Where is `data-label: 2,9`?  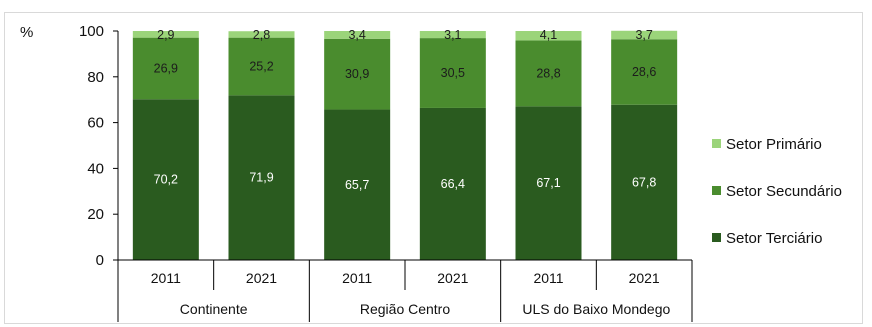
data-label: 2,9 is located at coordinates (165, 35).